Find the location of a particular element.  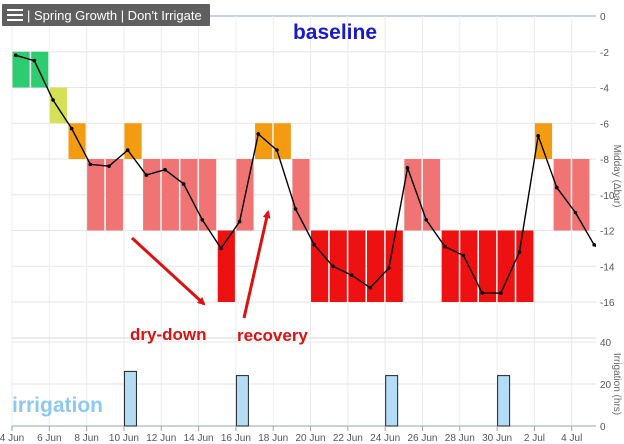

x-tick-label: 12 Jun is located at coordinates (161, 438).